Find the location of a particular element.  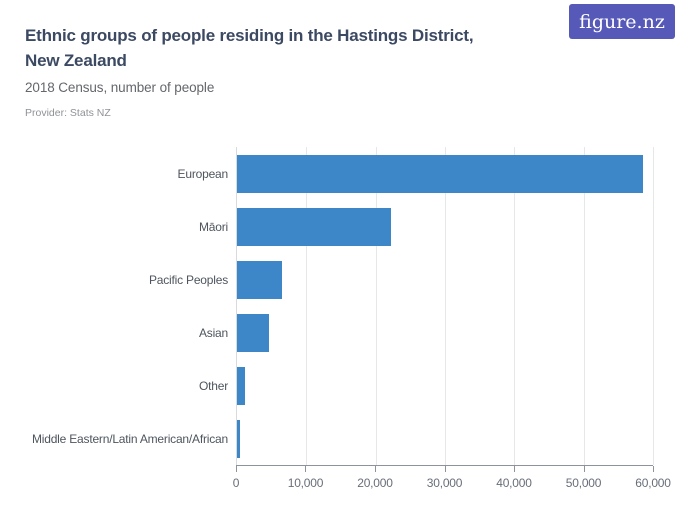

category-label-other: Other is located at coordinates (213, 385).